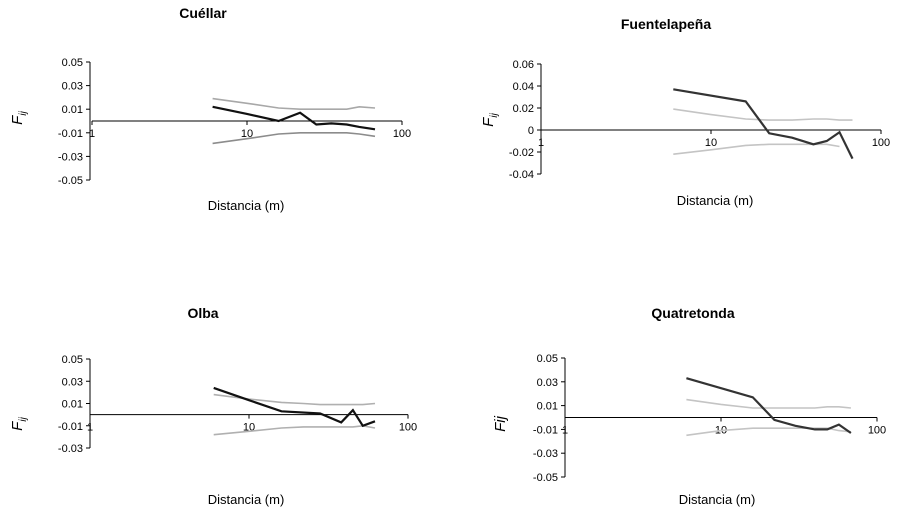 The width and height of the screenshot is (898, 517). I want to click on chart-title: Fuentelapeña, so click(666, 24).